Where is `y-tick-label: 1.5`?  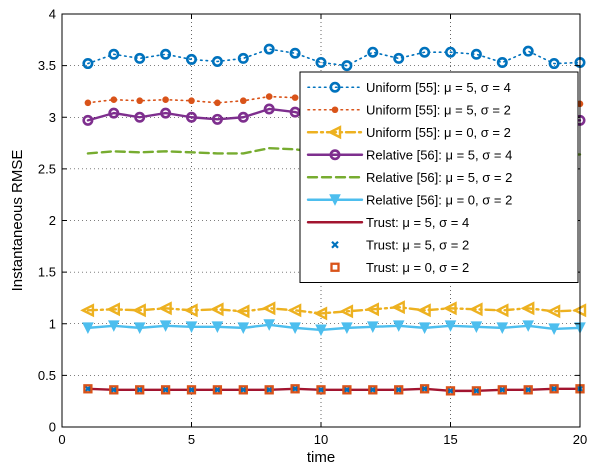
y-tick-label: 1.5 is located at coordinates (47, 272).